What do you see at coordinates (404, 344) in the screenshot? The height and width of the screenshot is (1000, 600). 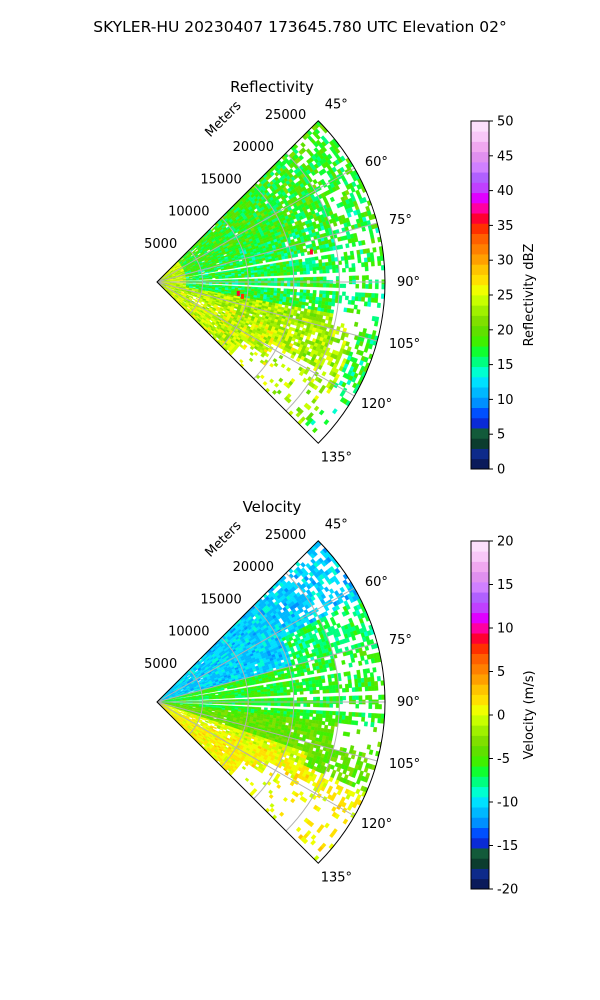 I see `azimuth-tick-label: 105°` at bounding box center [404, 344].